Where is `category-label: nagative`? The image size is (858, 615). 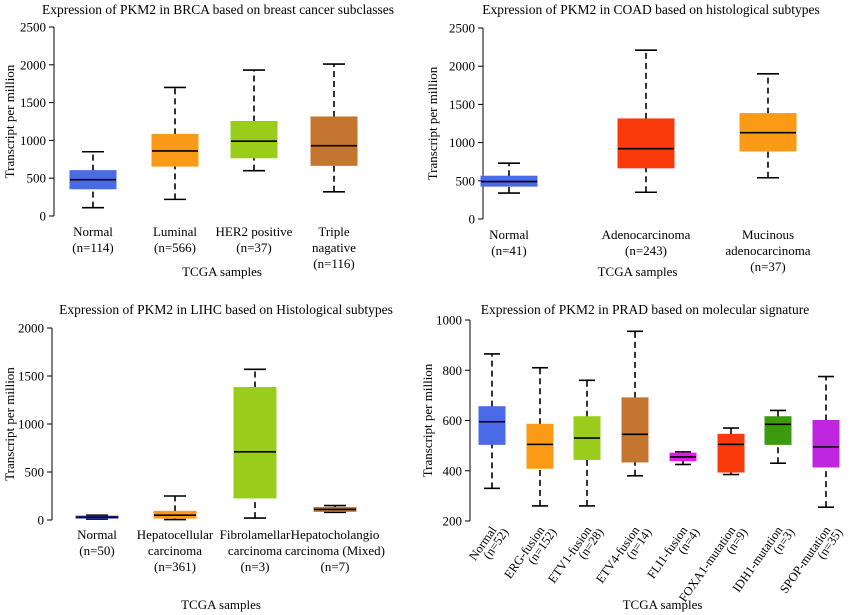 category-label: nagative is located at coordinates (334, 247).